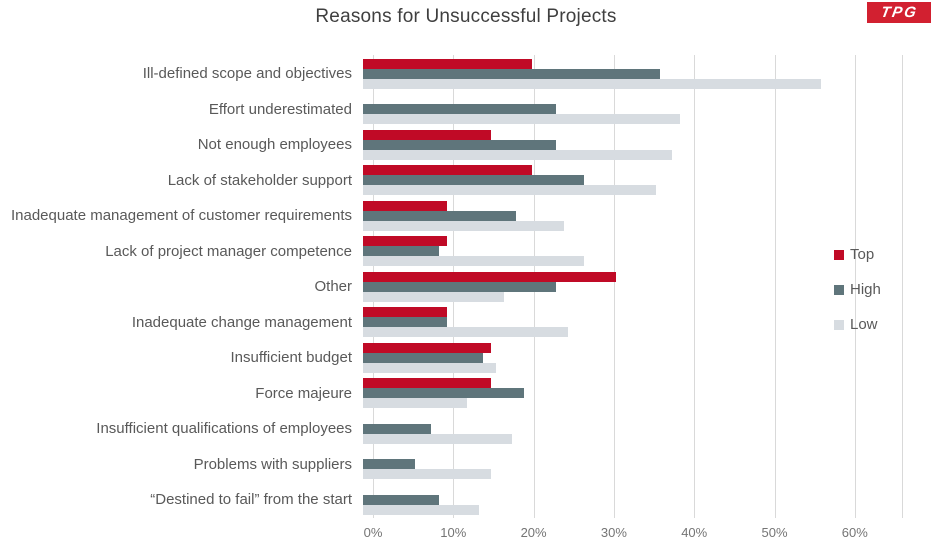 The image size is (932, 552). I want to click on legend-label: Top, so click(862, 254).